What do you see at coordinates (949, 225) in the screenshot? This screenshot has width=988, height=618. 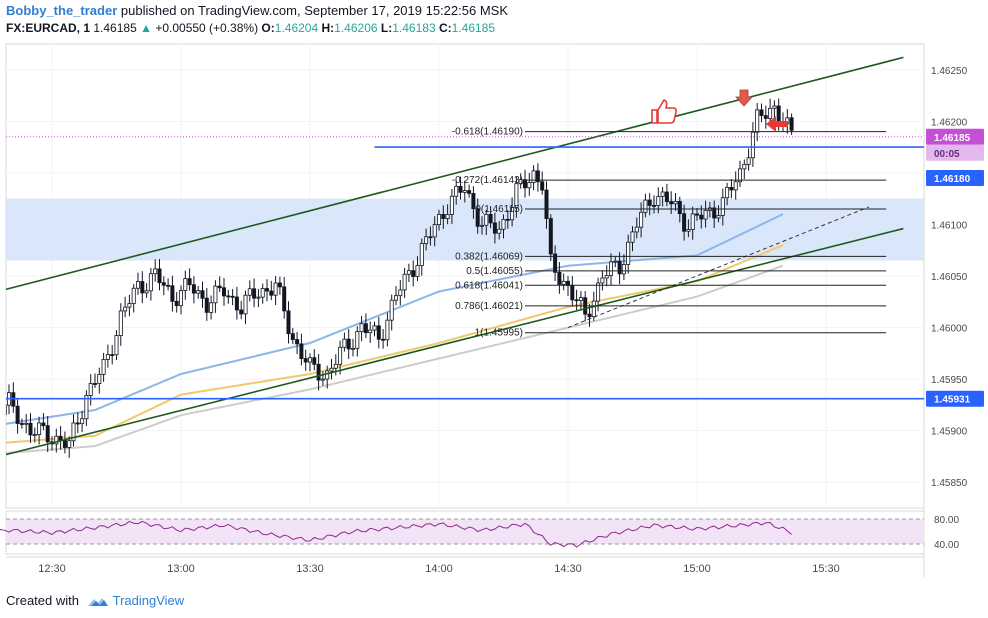 I see `price-tick-label: 1.46100` at bounding box center [949, 225].